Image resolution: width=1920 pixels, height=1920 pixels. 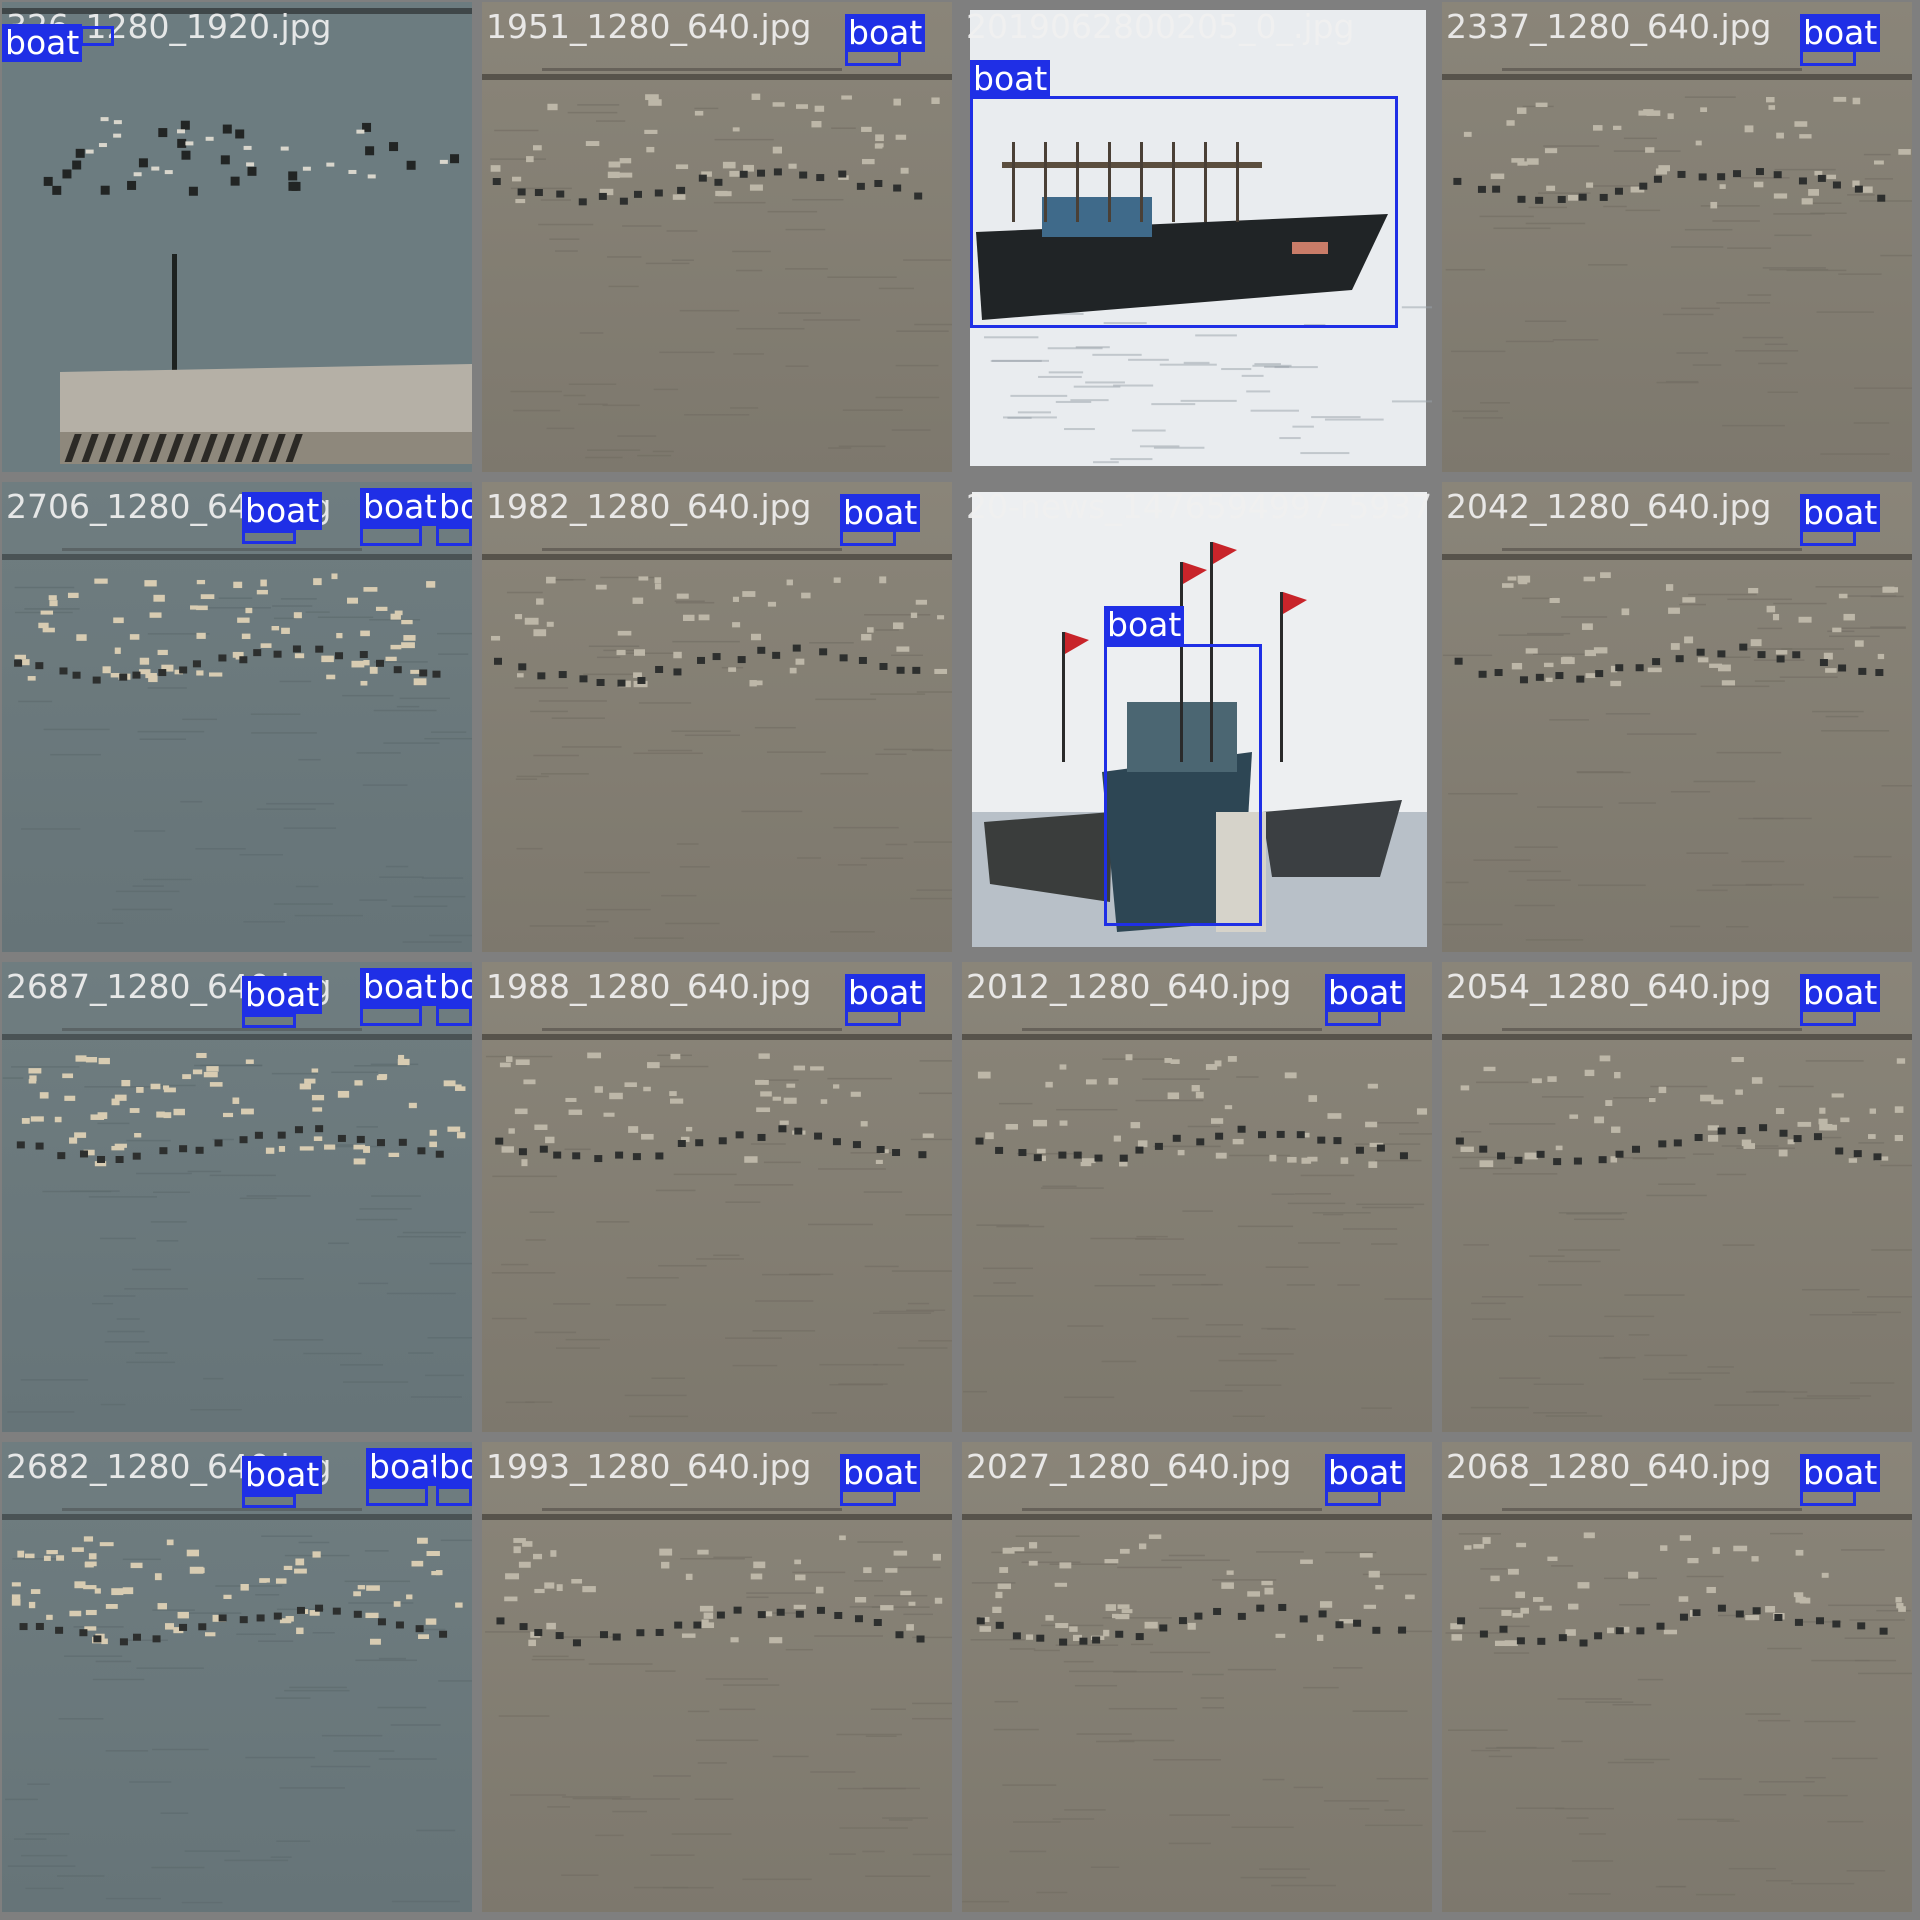 What do you see at coordinates (294, 448) in the screenshot?
I see `hazard-stripe` at bounding box center [294, 448].